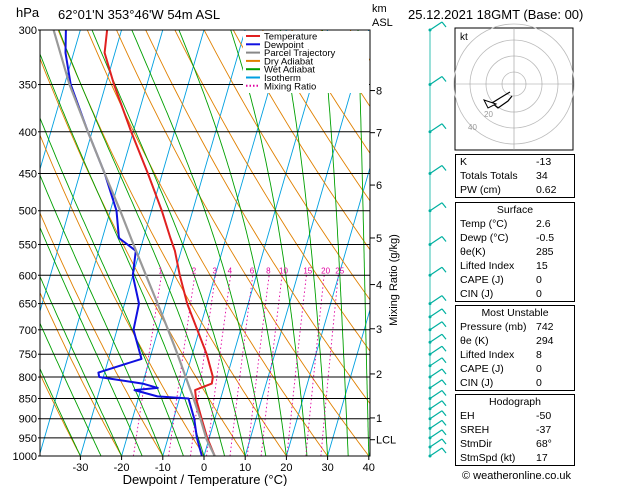 This screenshot has height=486, width=629. I want to click on pressure-tick-label: 350, so click(28, 86).